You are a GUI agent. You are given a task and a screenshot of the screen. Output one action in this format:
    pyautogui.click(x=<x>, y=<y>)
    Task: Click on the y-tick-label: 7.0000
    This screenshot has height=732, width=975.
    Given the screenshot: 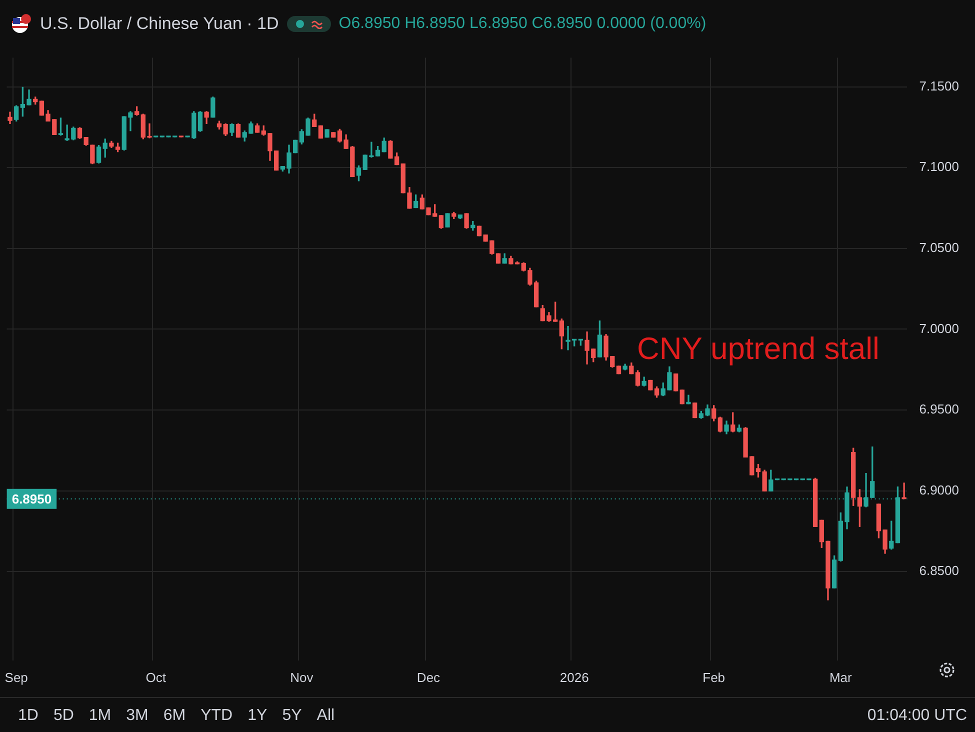 What is the action you would take?
    pyautogui.click(x=939, y=328)
    